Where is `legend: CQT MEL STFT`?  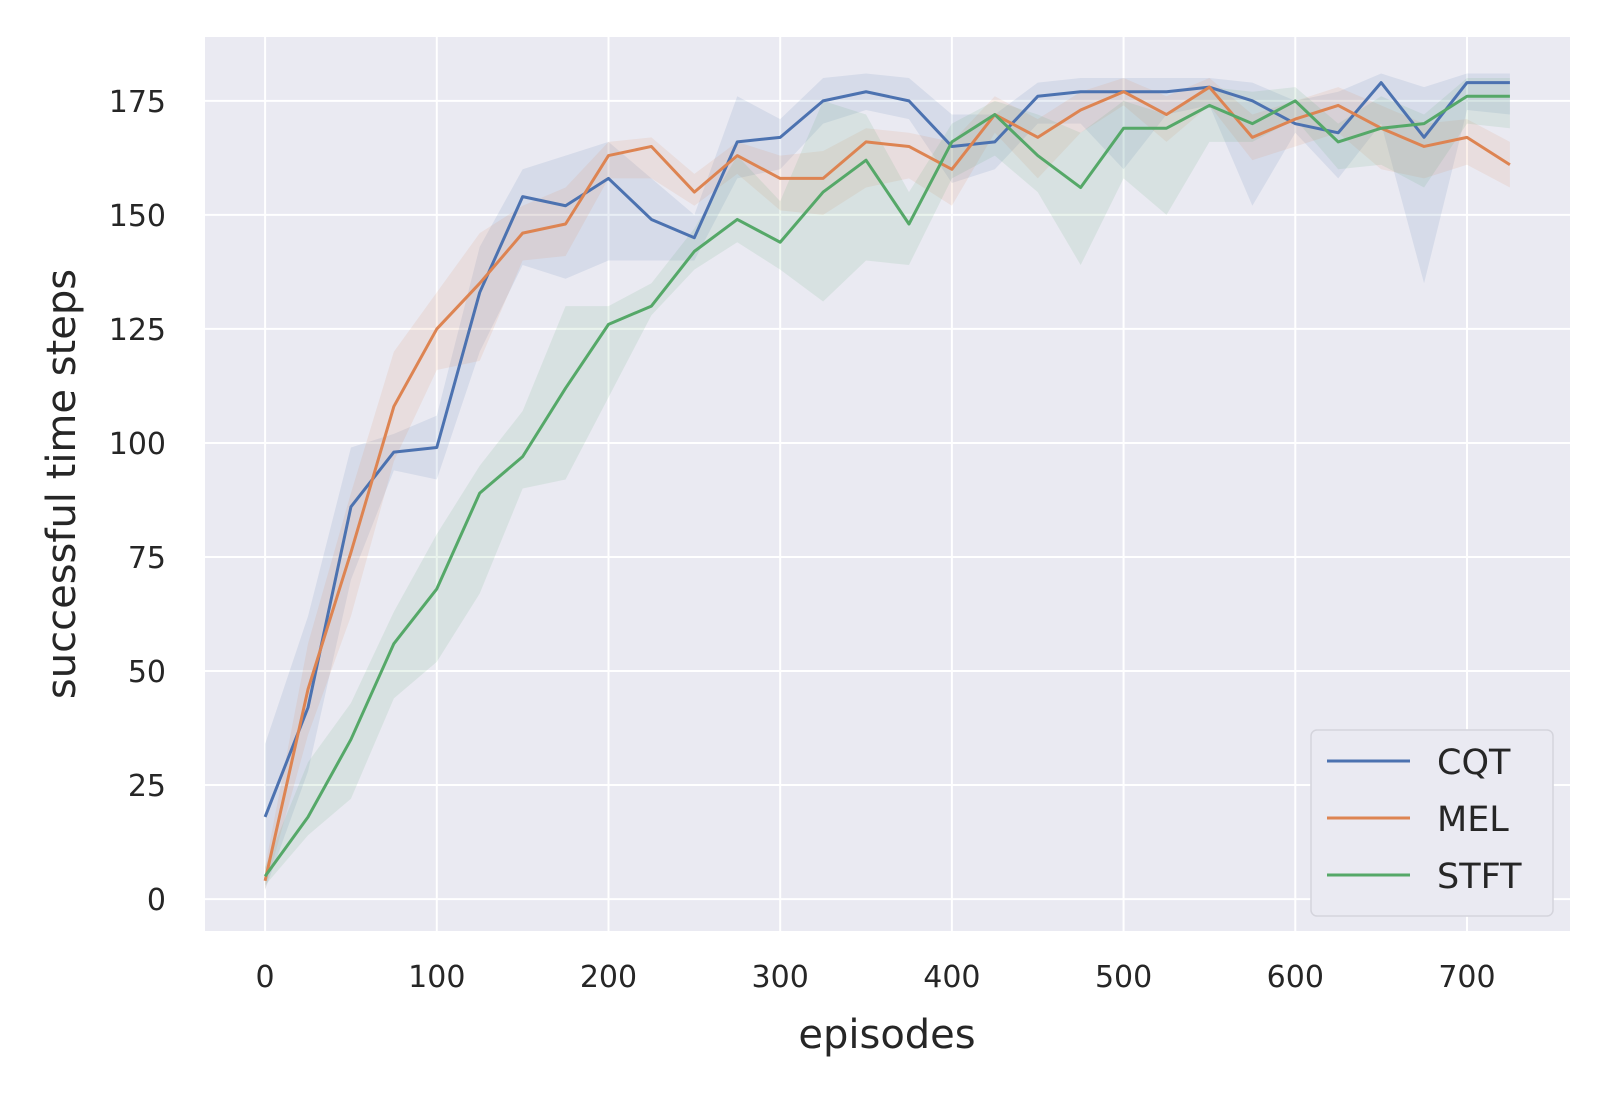 legend: CQT MEL STFT is located at coordinates (1432, 823).